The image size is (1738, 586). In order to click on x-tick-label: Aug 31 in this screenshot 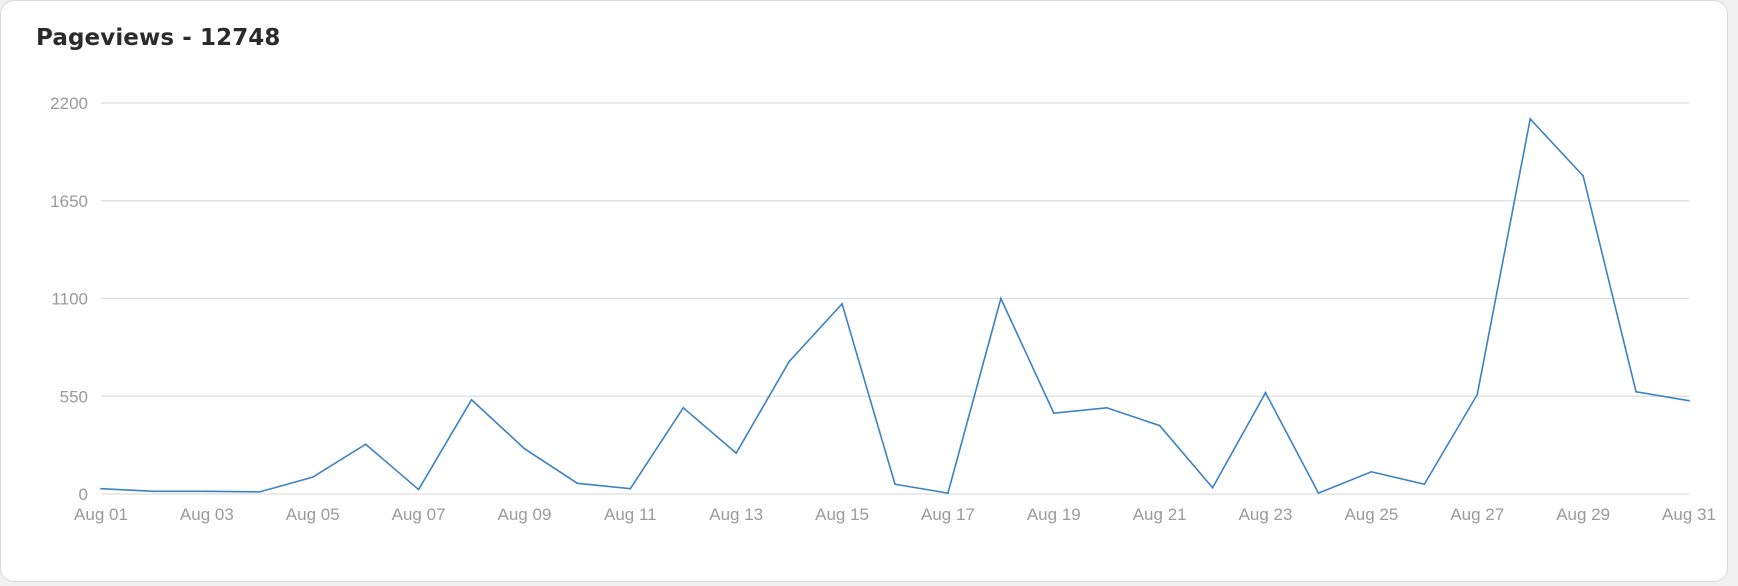, I will do `click(1689, 514)`.